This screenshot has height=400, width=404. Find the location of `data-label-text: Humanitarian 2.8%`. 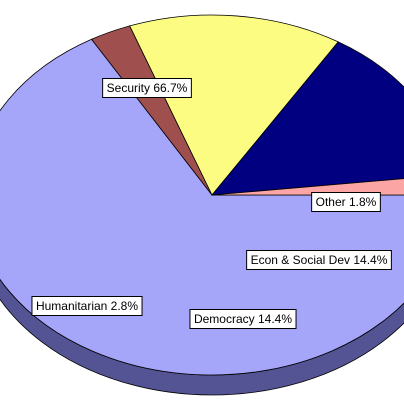

data-label-text: Humanitarian 2.8% is located at coordinates (87, 306).